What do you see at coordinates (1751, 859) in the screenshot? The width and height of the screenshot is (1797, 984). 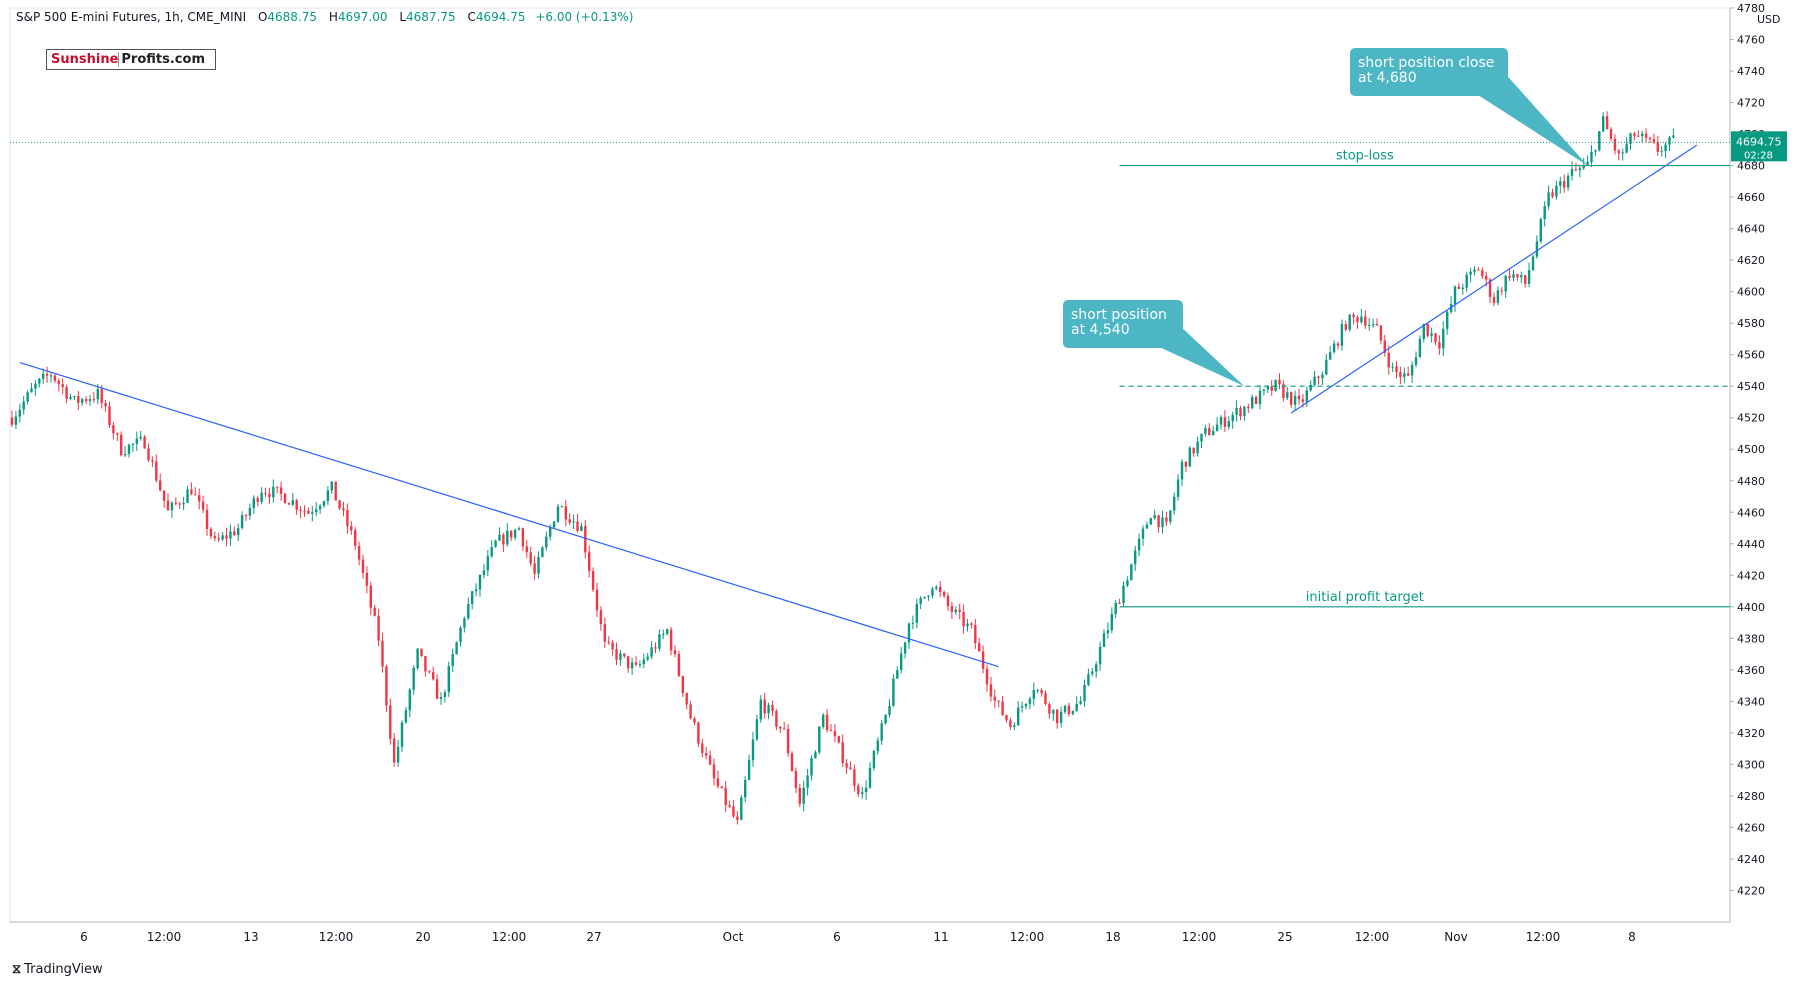 I see `y-tick-label: 4240` at bounding box center [1751, 859].